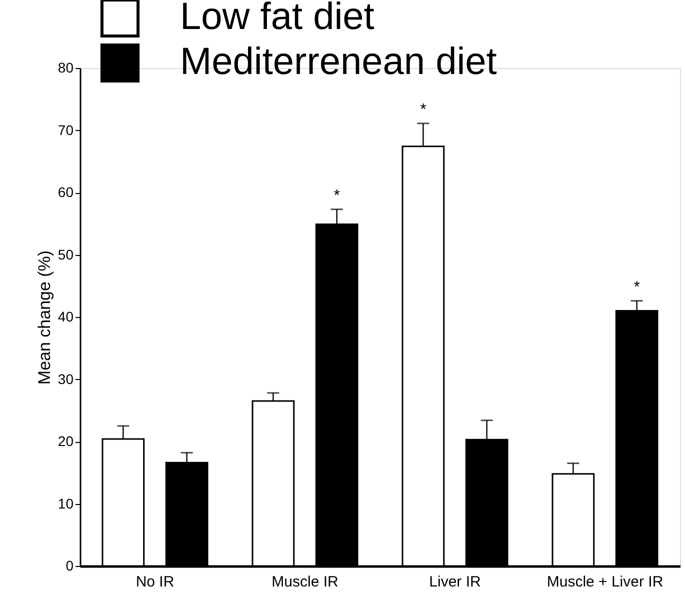  What do you see at coordinates (277, 19) in the screenshot?
I see `legend-label: Low fat diet` at bounding box center [277, 19].